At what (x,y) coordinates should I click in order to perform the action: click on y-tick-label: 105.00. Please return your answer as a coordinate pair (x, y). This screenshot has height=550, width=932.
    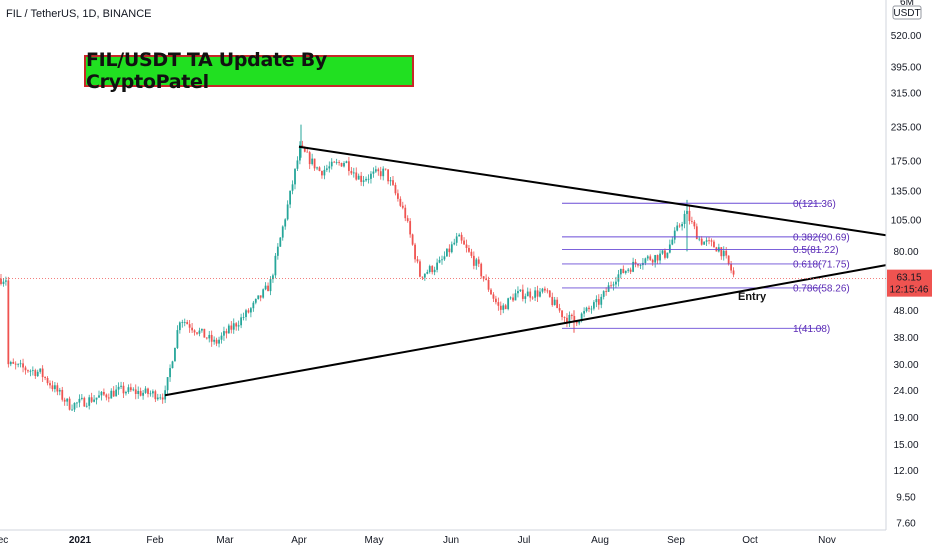
    Looking at the image, I should click on (906, 220).